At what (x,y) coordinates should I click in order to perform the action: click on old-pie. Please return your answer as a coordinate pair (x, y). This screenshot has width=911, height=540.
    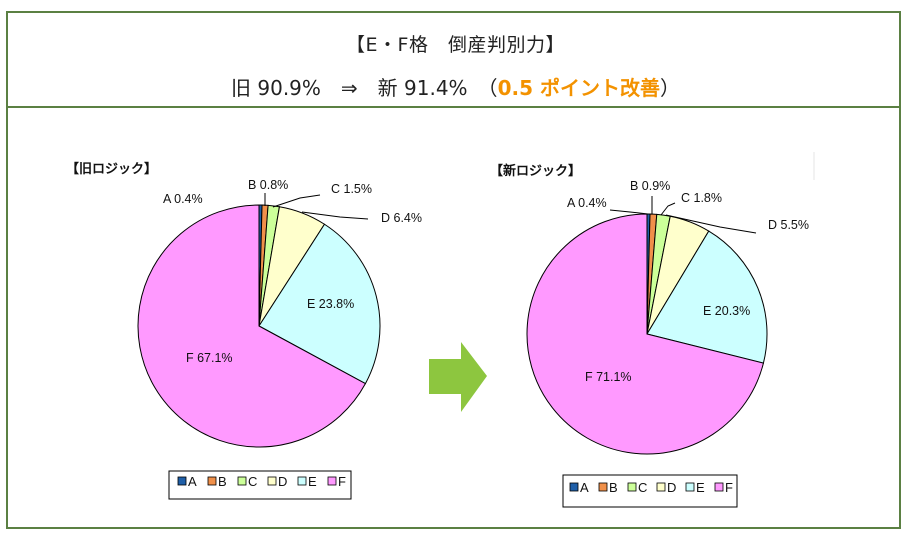
    Looking at the image, I should click on (259, 326).